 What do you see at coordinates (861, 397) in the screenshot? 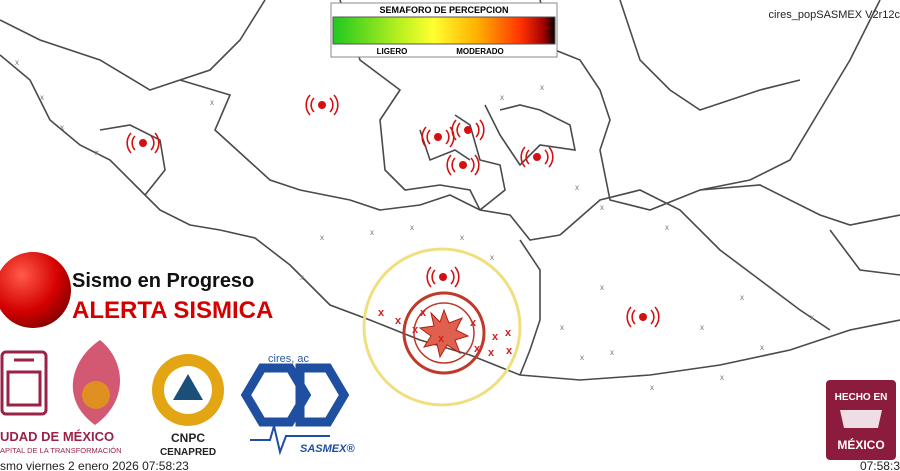
I see `hecho-en: HECHO EN` at bounding box center [861, 397].